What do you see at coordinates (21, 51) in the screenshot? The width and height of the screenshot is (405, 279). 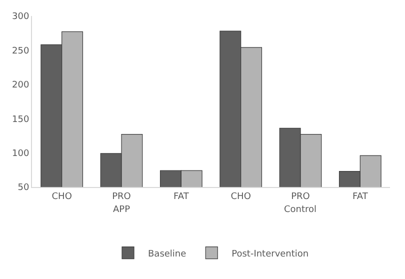 I see `y-tick-label: 250` at bounding box center [21, 51].